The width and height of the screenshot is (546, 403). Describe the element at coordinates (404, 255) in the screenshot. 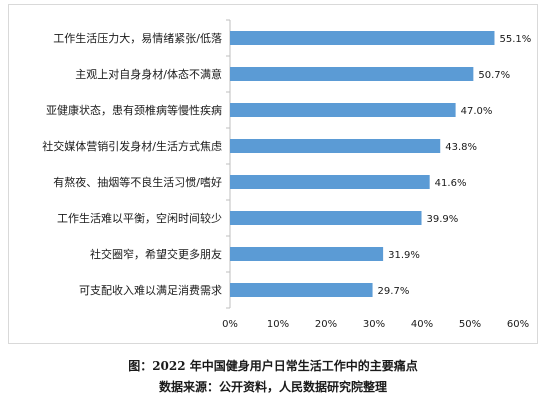

I see `data-label: 31.9%` at that location.